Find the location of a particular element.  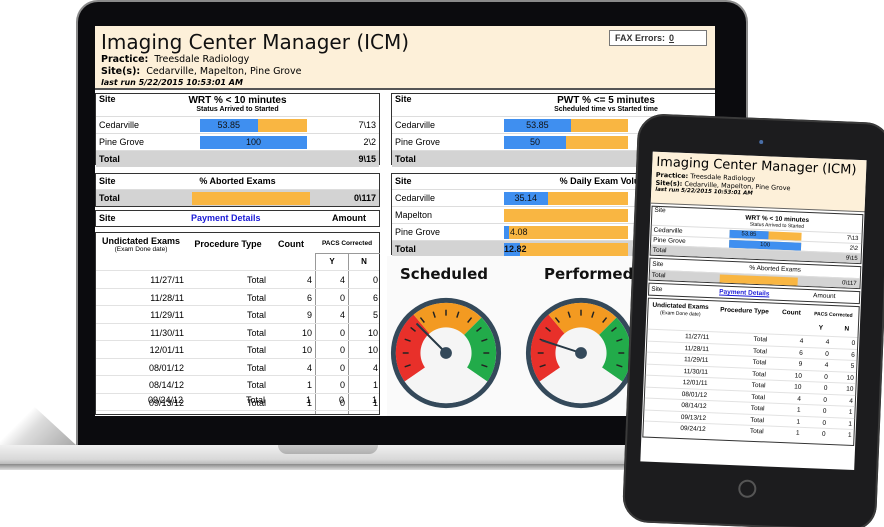

exam-date: 11/27/11 is located at coordinates (167, 280).